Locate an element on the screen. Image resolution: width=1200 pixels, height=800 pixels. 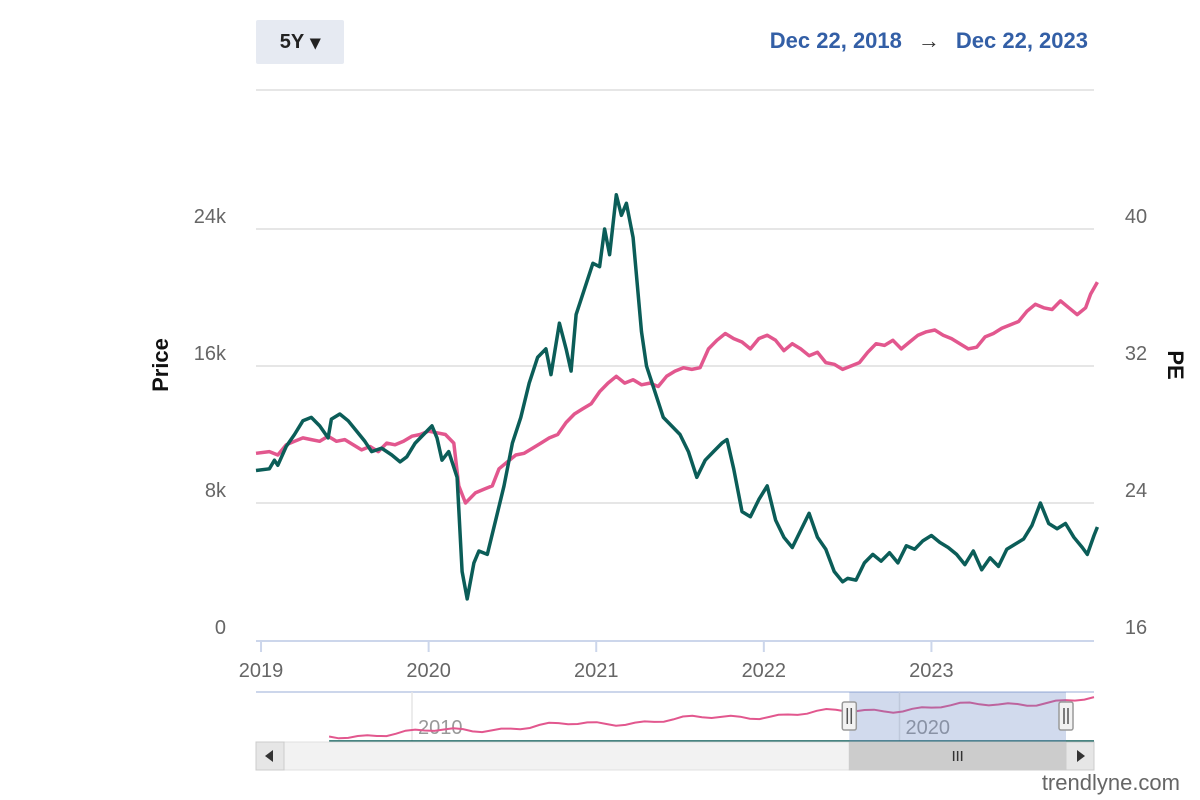
arrow-right-icon: → is located at coordinates (928, 40).